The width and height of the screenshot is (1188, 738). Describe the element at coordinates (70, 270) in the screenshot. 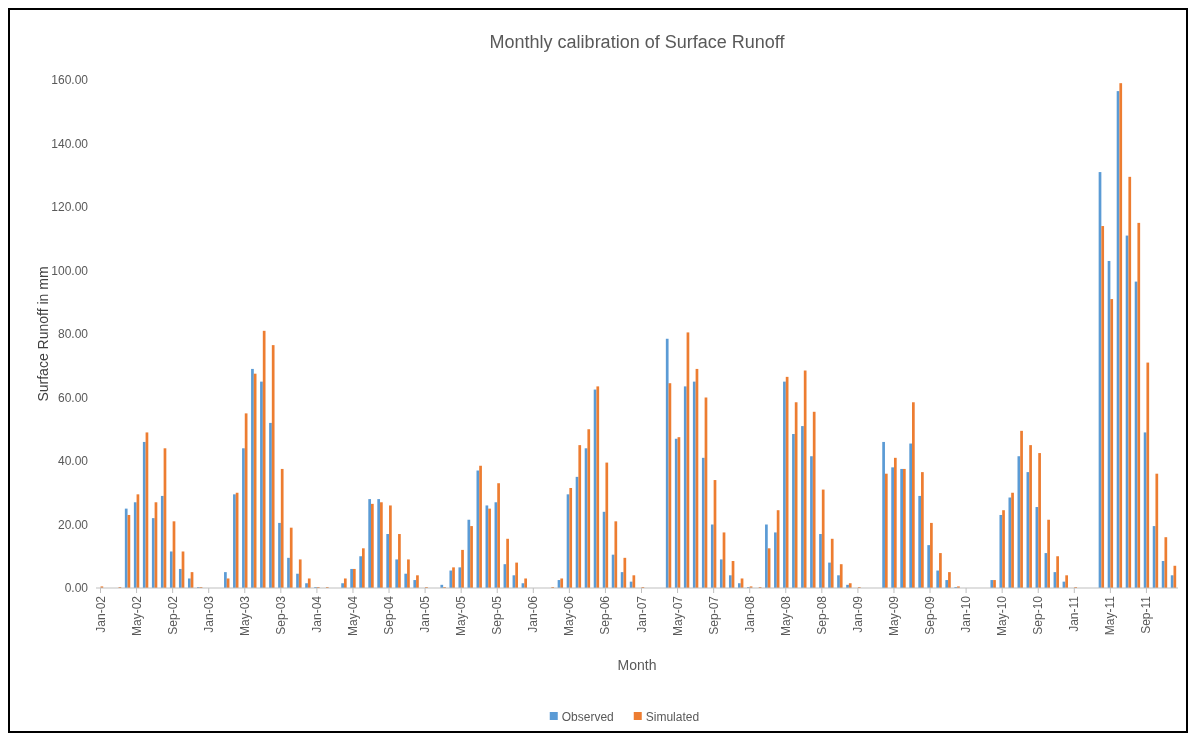

I see `y-tick-label: 100.00` at that location.